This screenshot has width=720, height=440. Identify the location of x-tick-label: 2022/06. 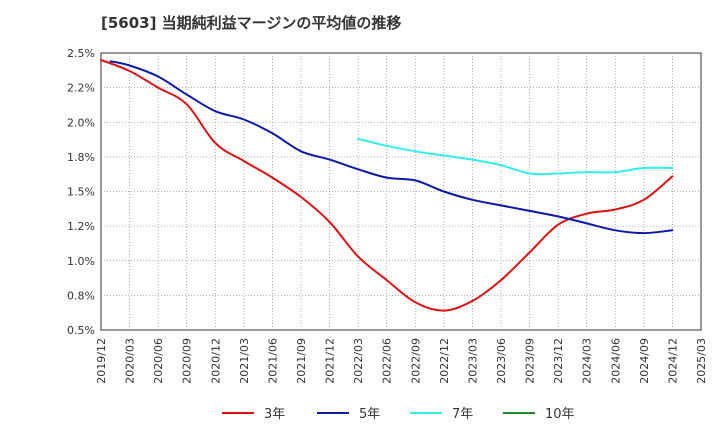
(387, 361).